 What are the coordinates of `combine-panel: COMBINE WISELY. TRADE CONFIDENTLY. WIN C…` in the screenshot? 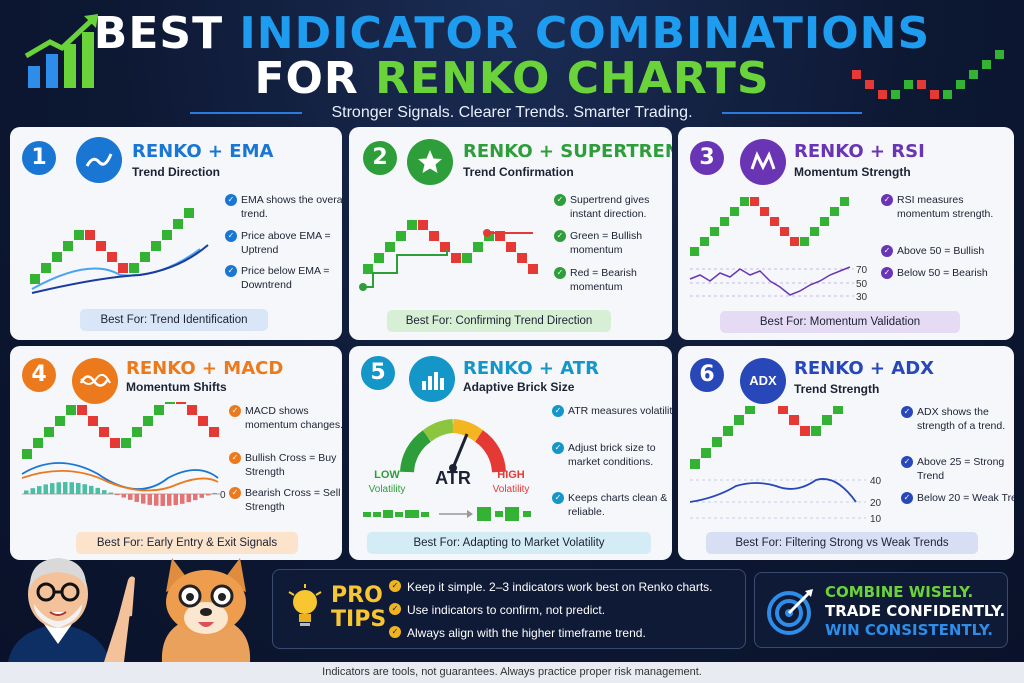 It's located at (881, 610).